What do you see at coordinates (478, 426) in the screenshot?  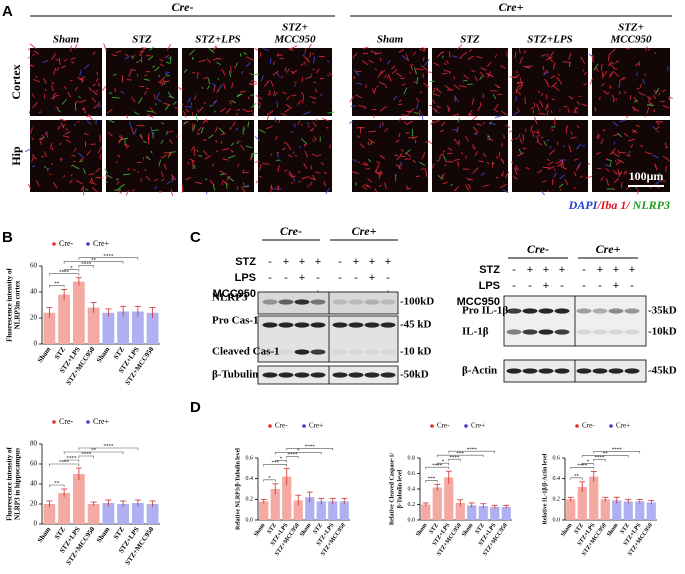 I see `legend-label: Cre+` at bounding box center [478, 426].